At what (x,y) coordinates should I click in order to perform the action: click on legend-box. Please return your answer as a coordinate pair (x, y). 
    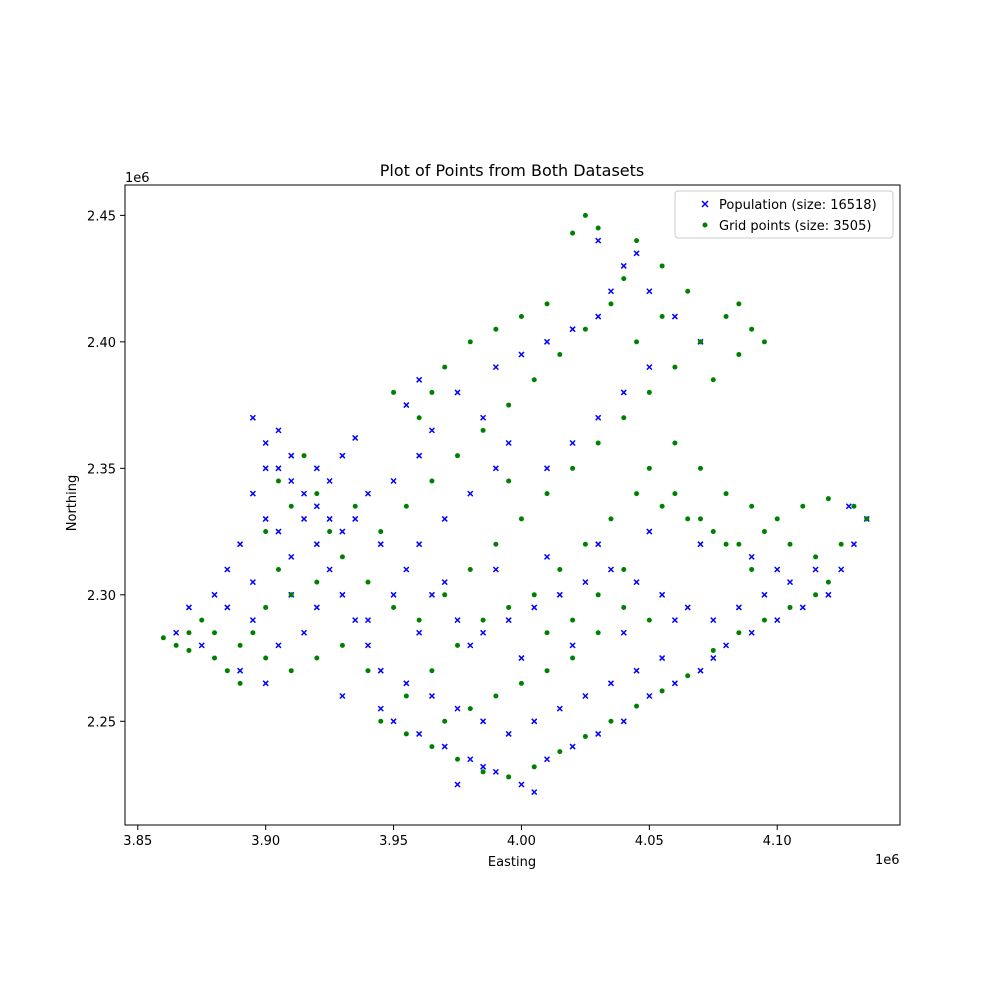
    Looking at the image, I should click on (784, 214).